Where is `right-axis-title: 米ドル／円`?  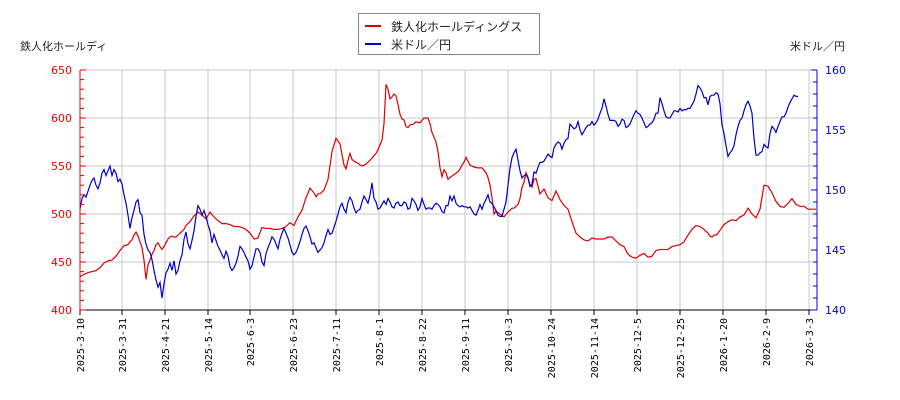
right-axis-title: 米ドル／円 is located at coordinates (817, 46).